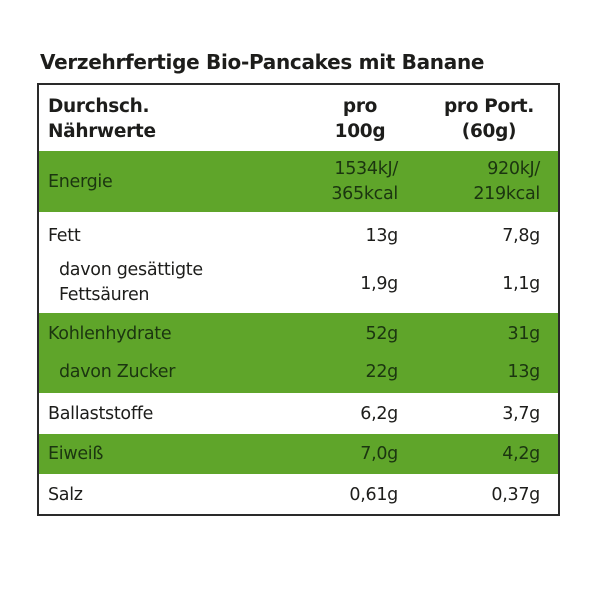 The image size is (600, 600). I want to click on table-row-energie: Energie 1534kJ/ 365kcal 920kJ/ 219kcal, so click(298, 181).